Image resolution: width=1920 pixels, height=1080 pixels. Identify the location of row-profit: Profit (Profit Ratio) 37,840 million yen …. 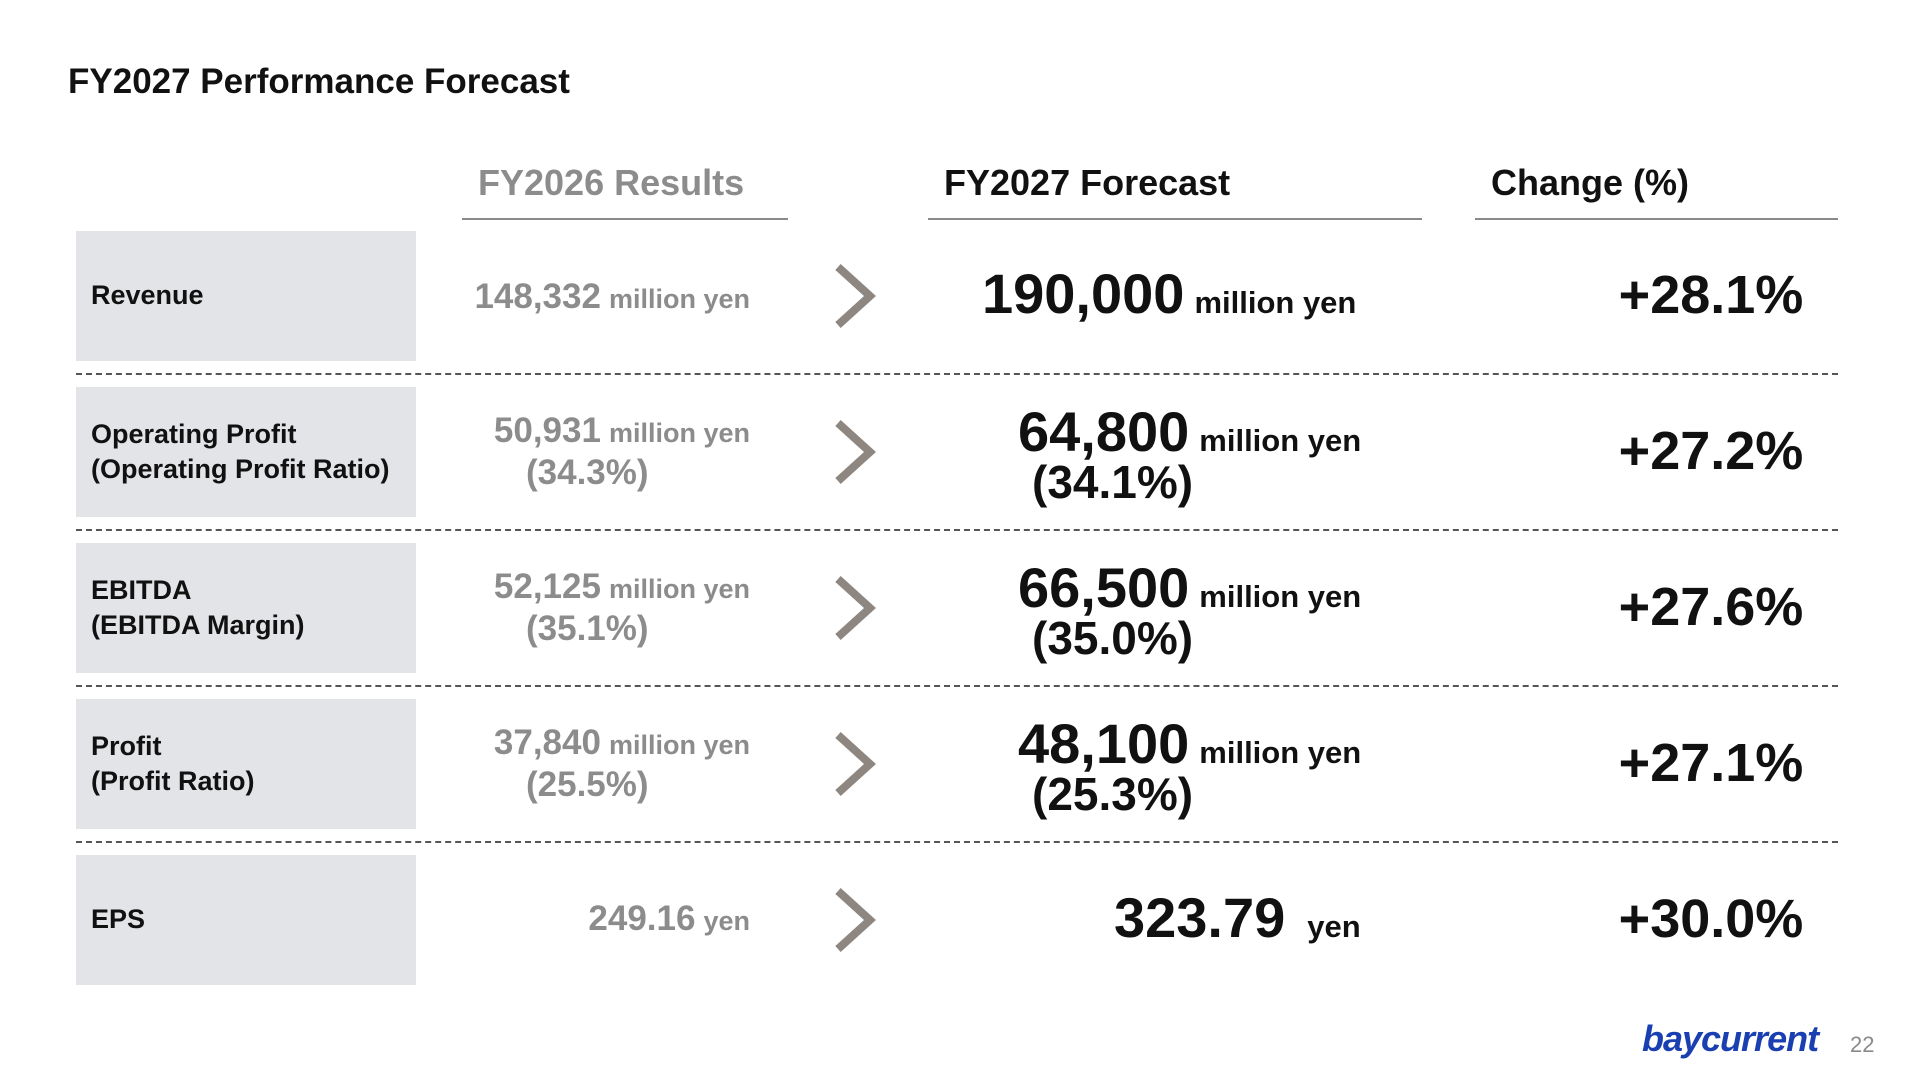
(957, 764).